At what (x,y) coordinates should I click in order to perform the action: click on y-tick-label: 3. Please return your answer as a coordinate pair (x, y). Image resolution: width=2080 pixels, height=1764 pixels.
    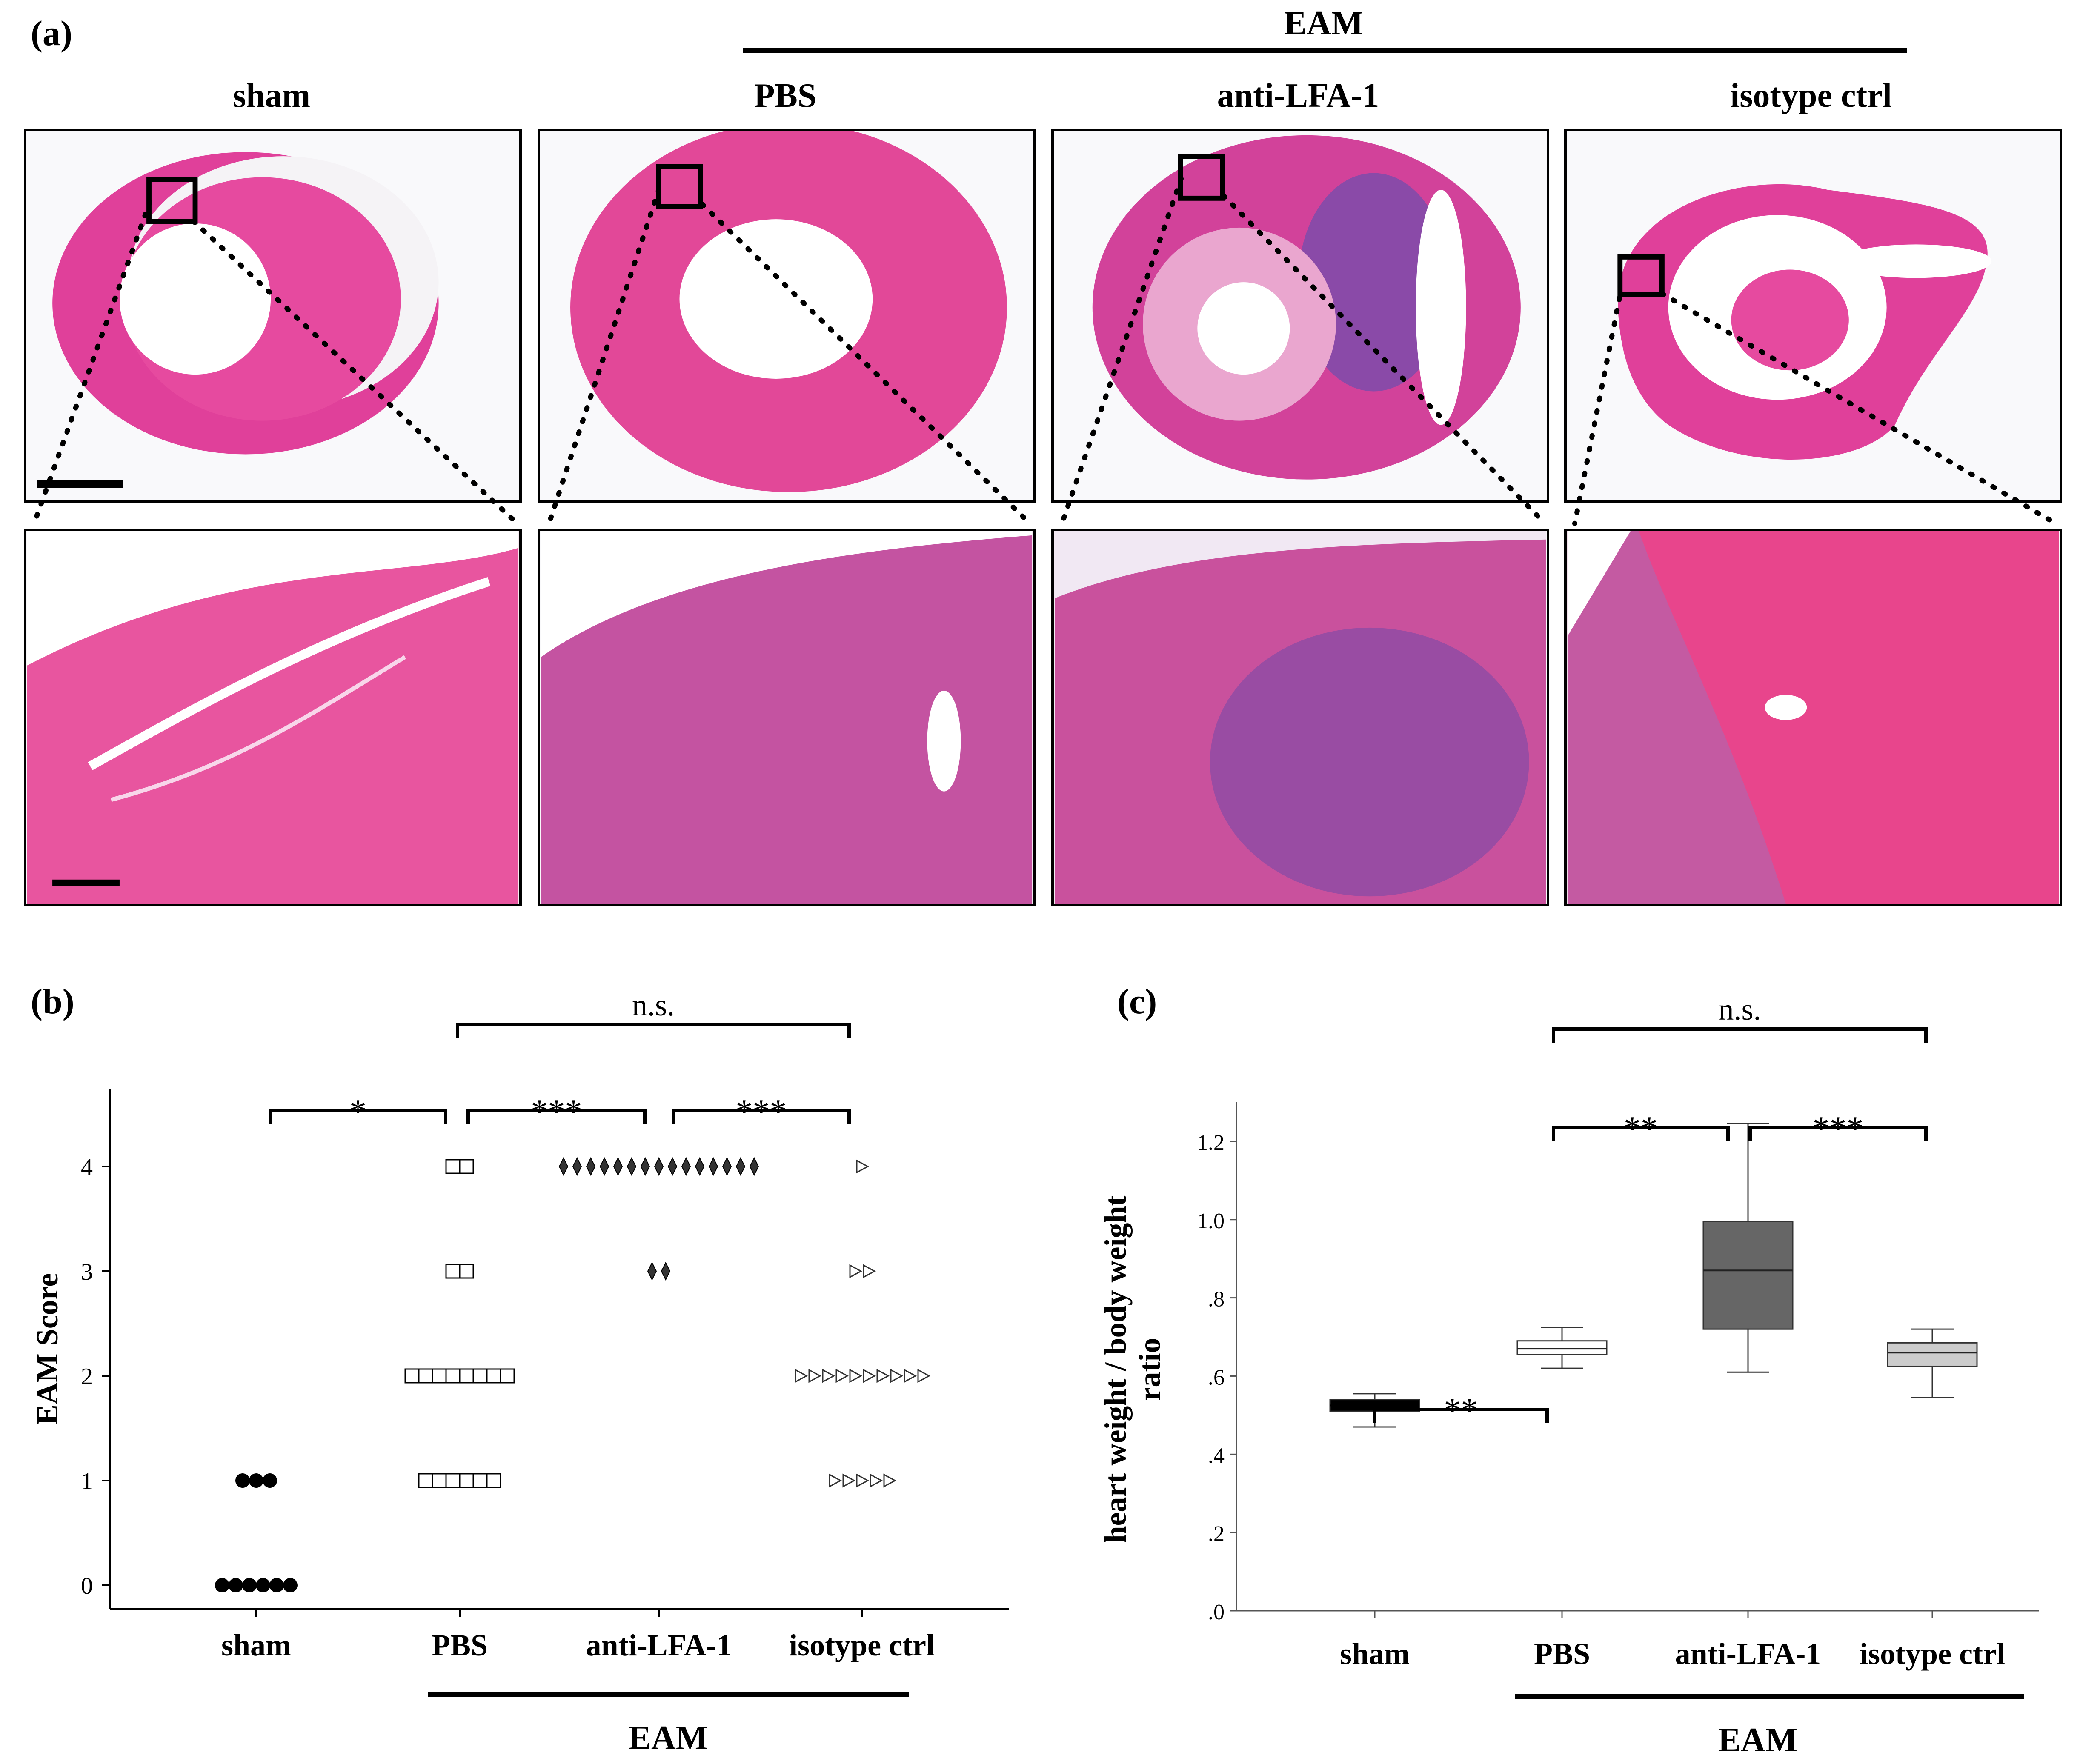
    Looking at the image, I should click on (87, 1272).